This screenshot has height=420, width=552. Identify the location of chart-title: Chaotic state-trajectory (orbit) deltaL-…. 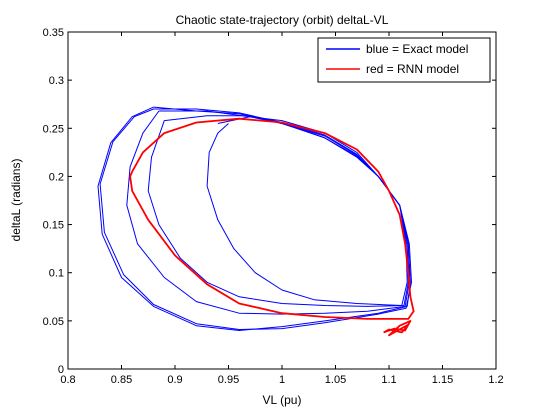
(282, 20).